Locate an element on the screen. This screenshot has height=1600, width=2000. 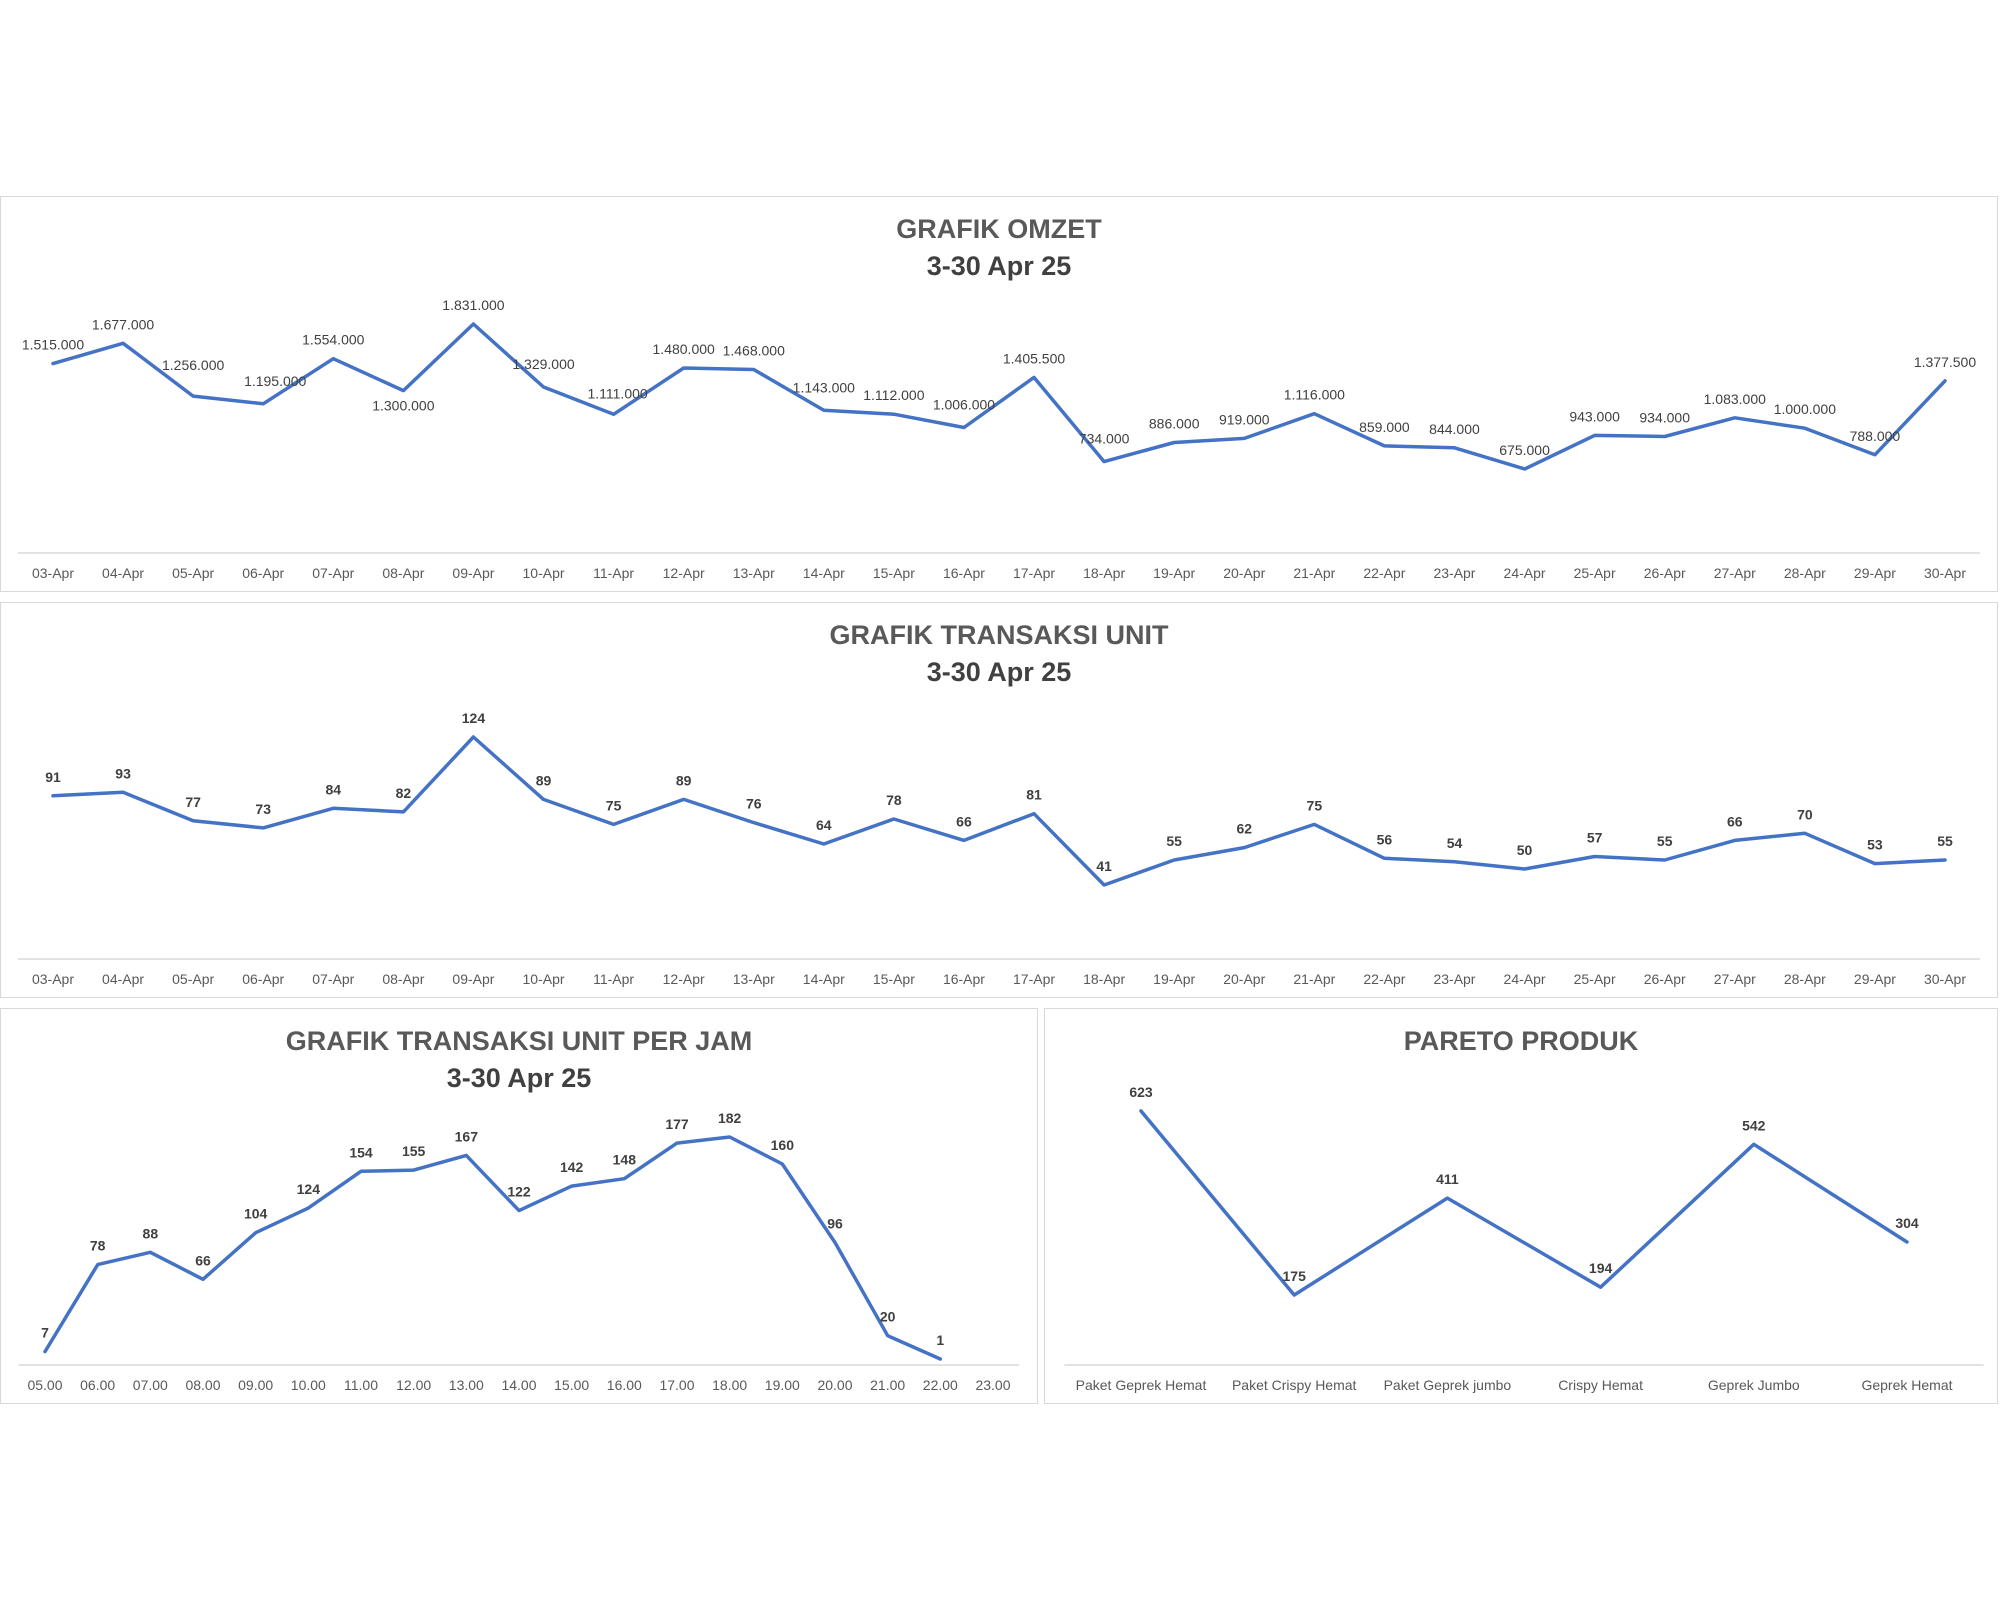
x-tick-label: 19.00 is located at coordinates (782, 1385).